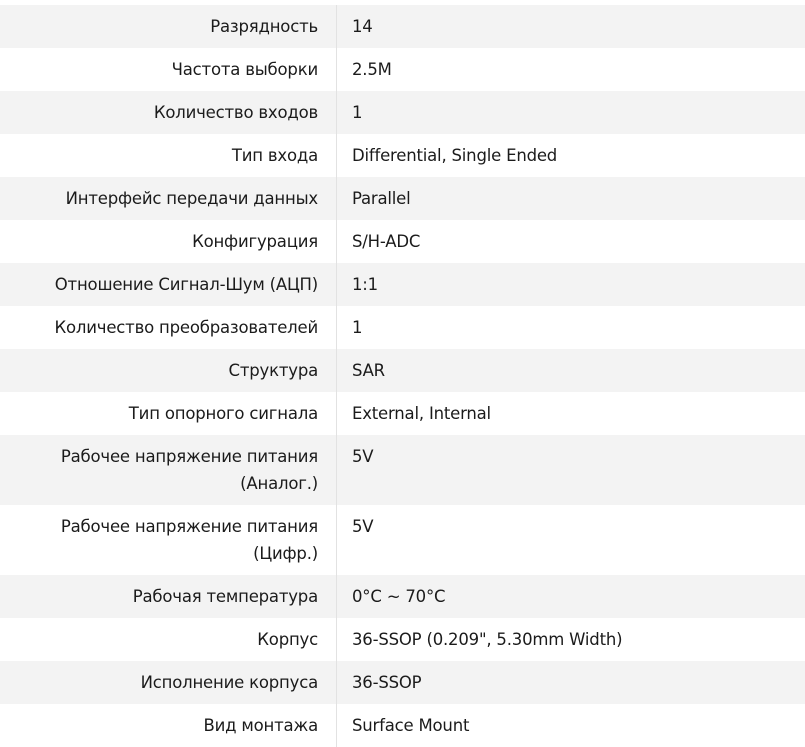 This screenshot has height=747, width=805. I want to click on spec-row: Рабочее напряжение питания (Аналог.)5V, so click(402, 470).